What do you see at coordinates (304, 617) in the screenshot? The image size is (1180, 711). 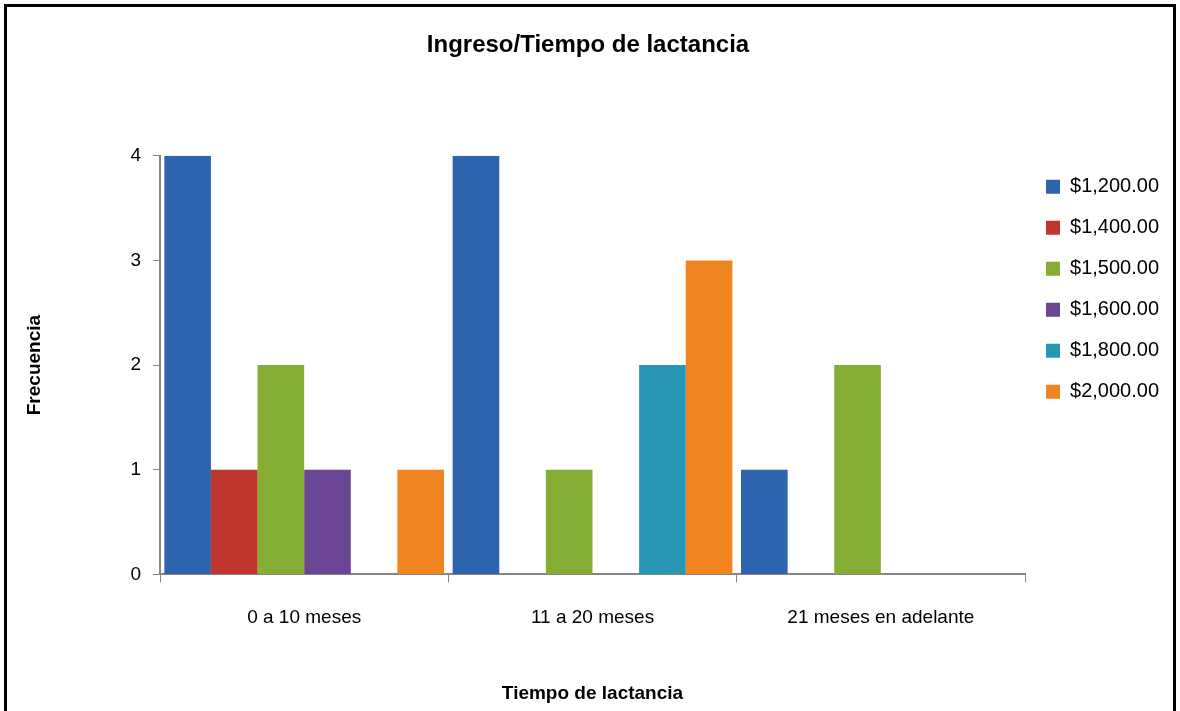 I see `x-tick-label: 0 a 10 meses` at bounding box center [304, 617].